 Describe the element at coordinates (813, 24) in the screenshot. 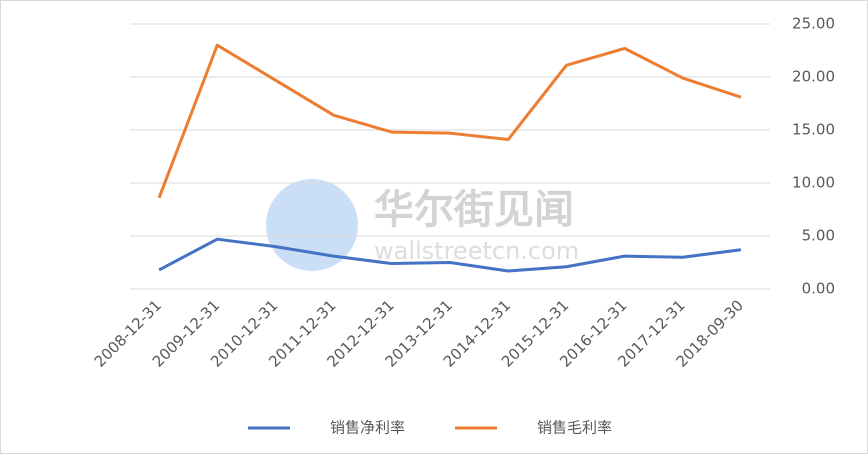

I see `y-tick-label: 25.00` at that location.